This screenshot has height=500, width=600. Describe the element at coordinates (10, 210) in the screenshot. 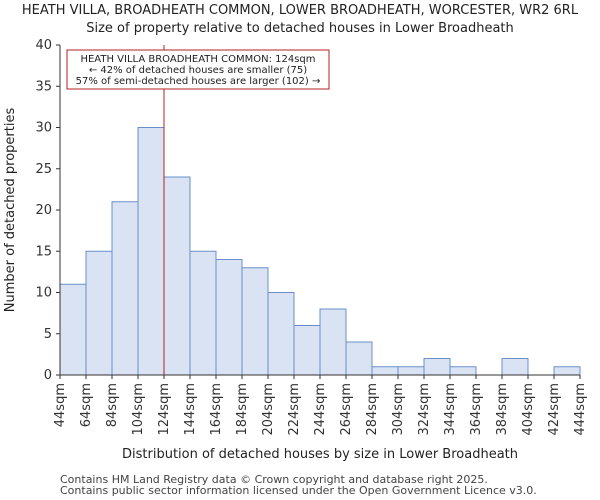

I see `y-axis-label: Number of detached properties` at that location.